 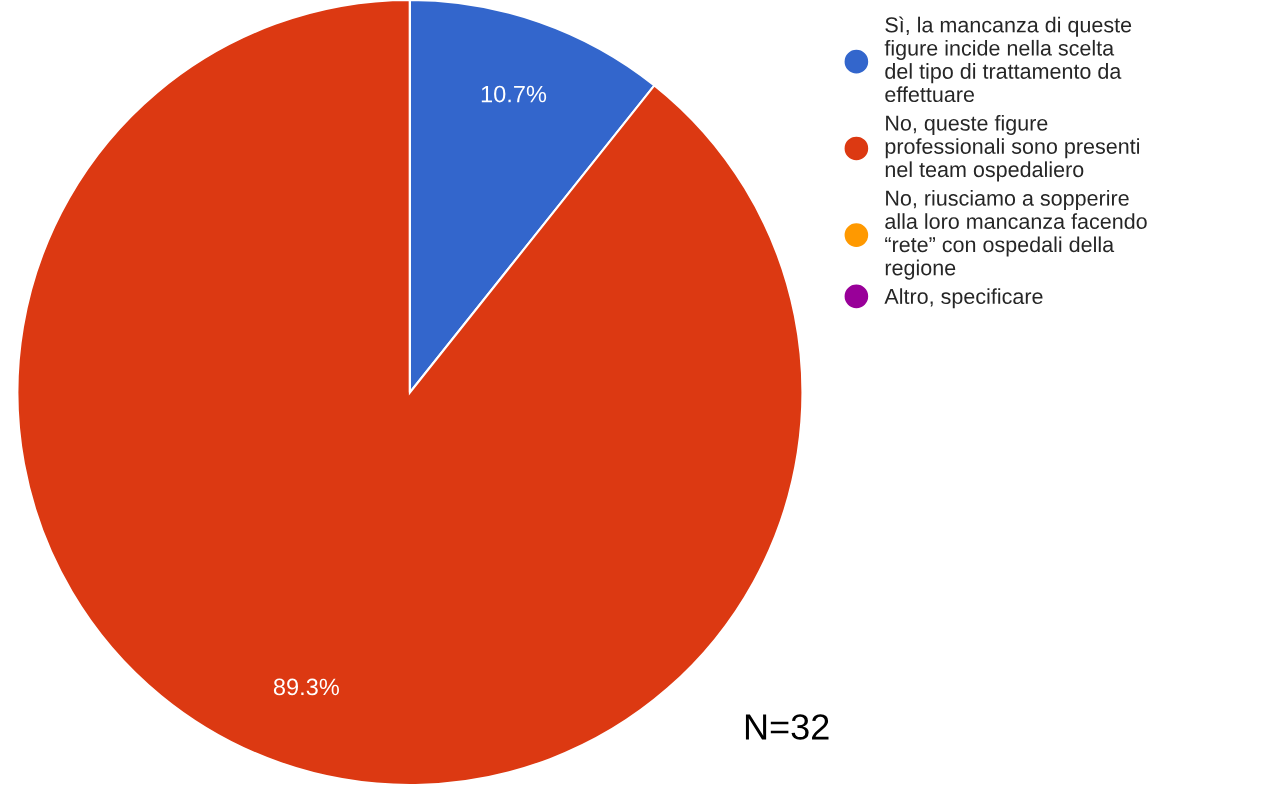 I want to click on legend-label: No, queste figure professionali sono presenti nel team ospedaliero, so click(x=1012, y=148).